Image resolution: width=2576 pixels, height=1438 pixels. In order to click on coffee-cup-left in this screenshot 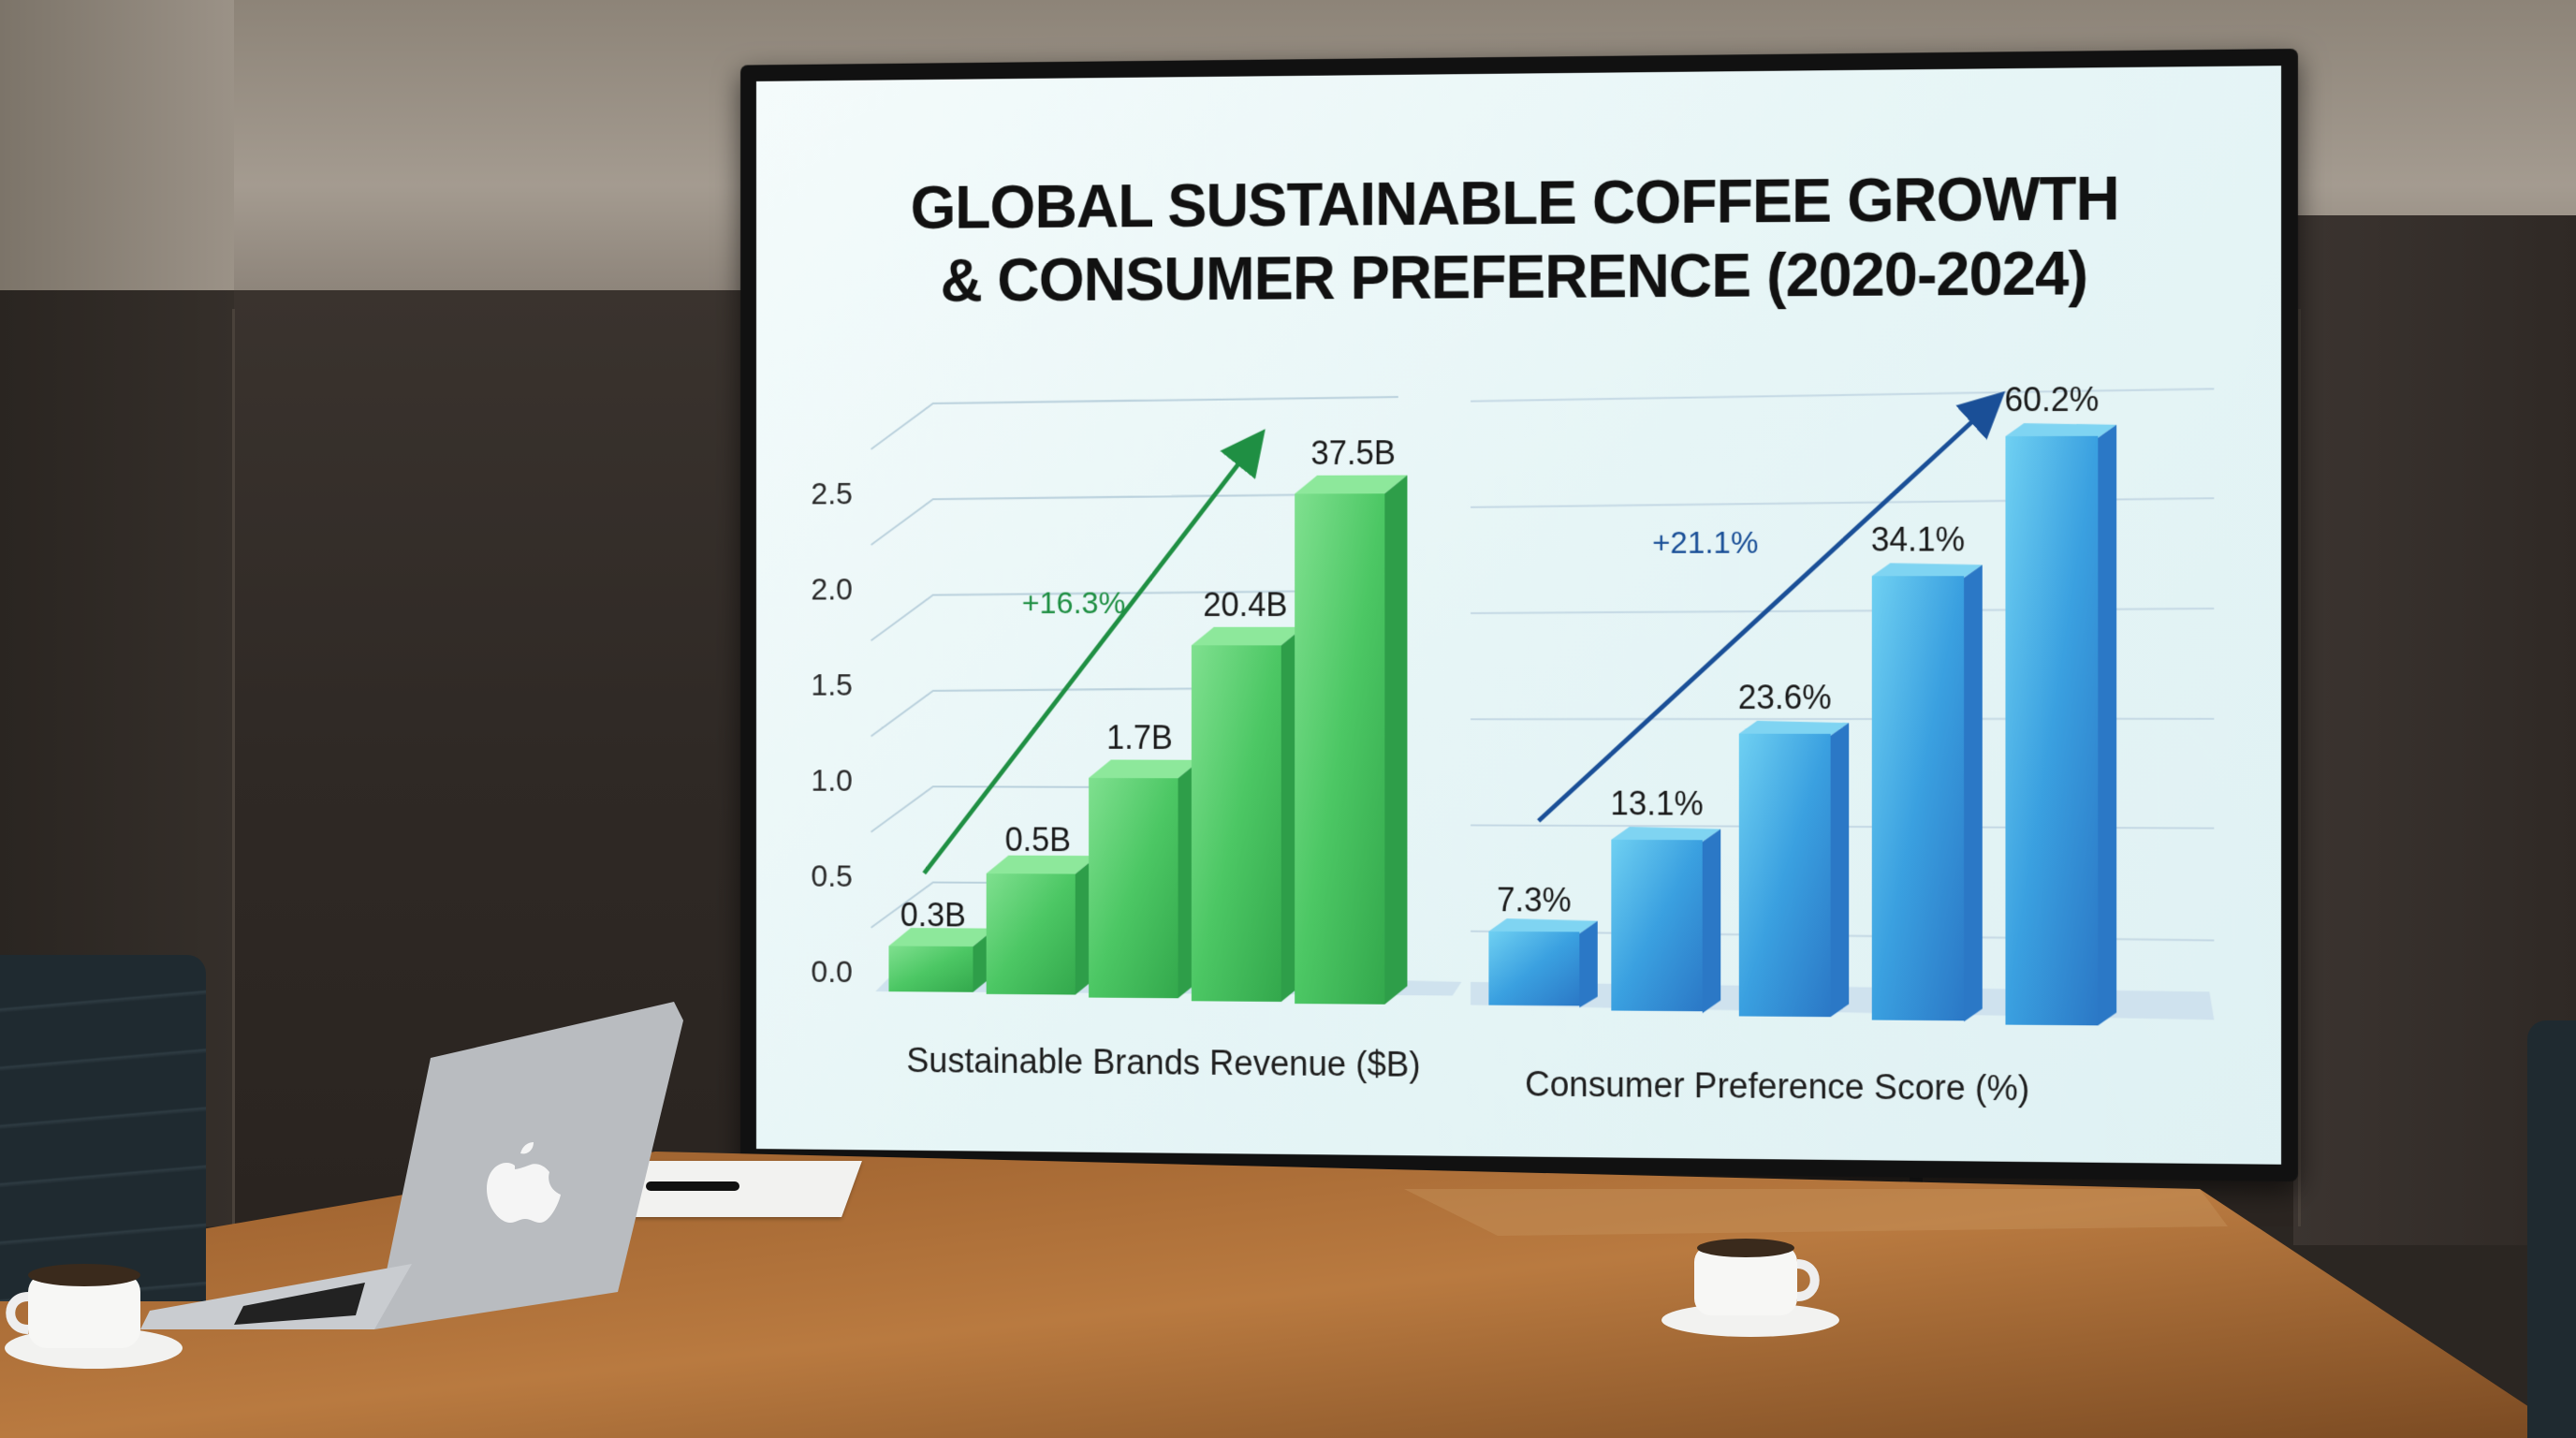, I will do `click(94, 1316)`.